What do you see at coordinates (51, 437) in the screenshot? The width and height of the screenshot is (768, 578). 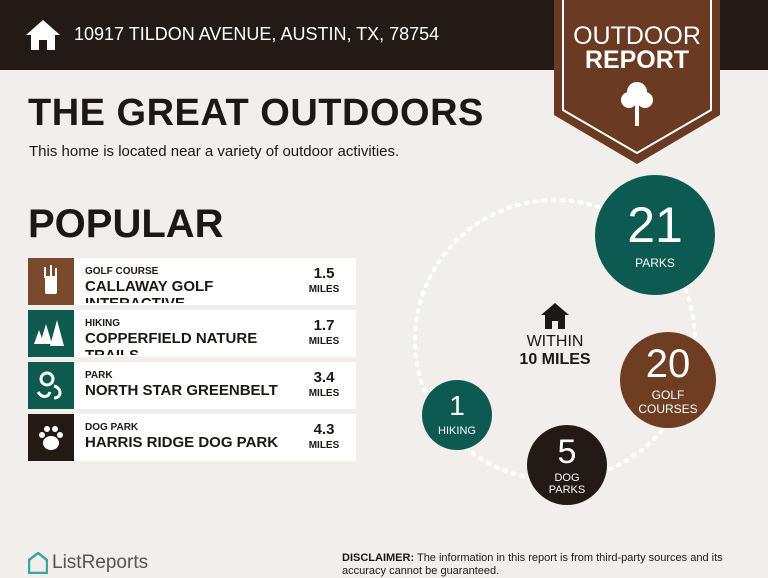 I see `dog-icon` at bounding box center [51, 437].